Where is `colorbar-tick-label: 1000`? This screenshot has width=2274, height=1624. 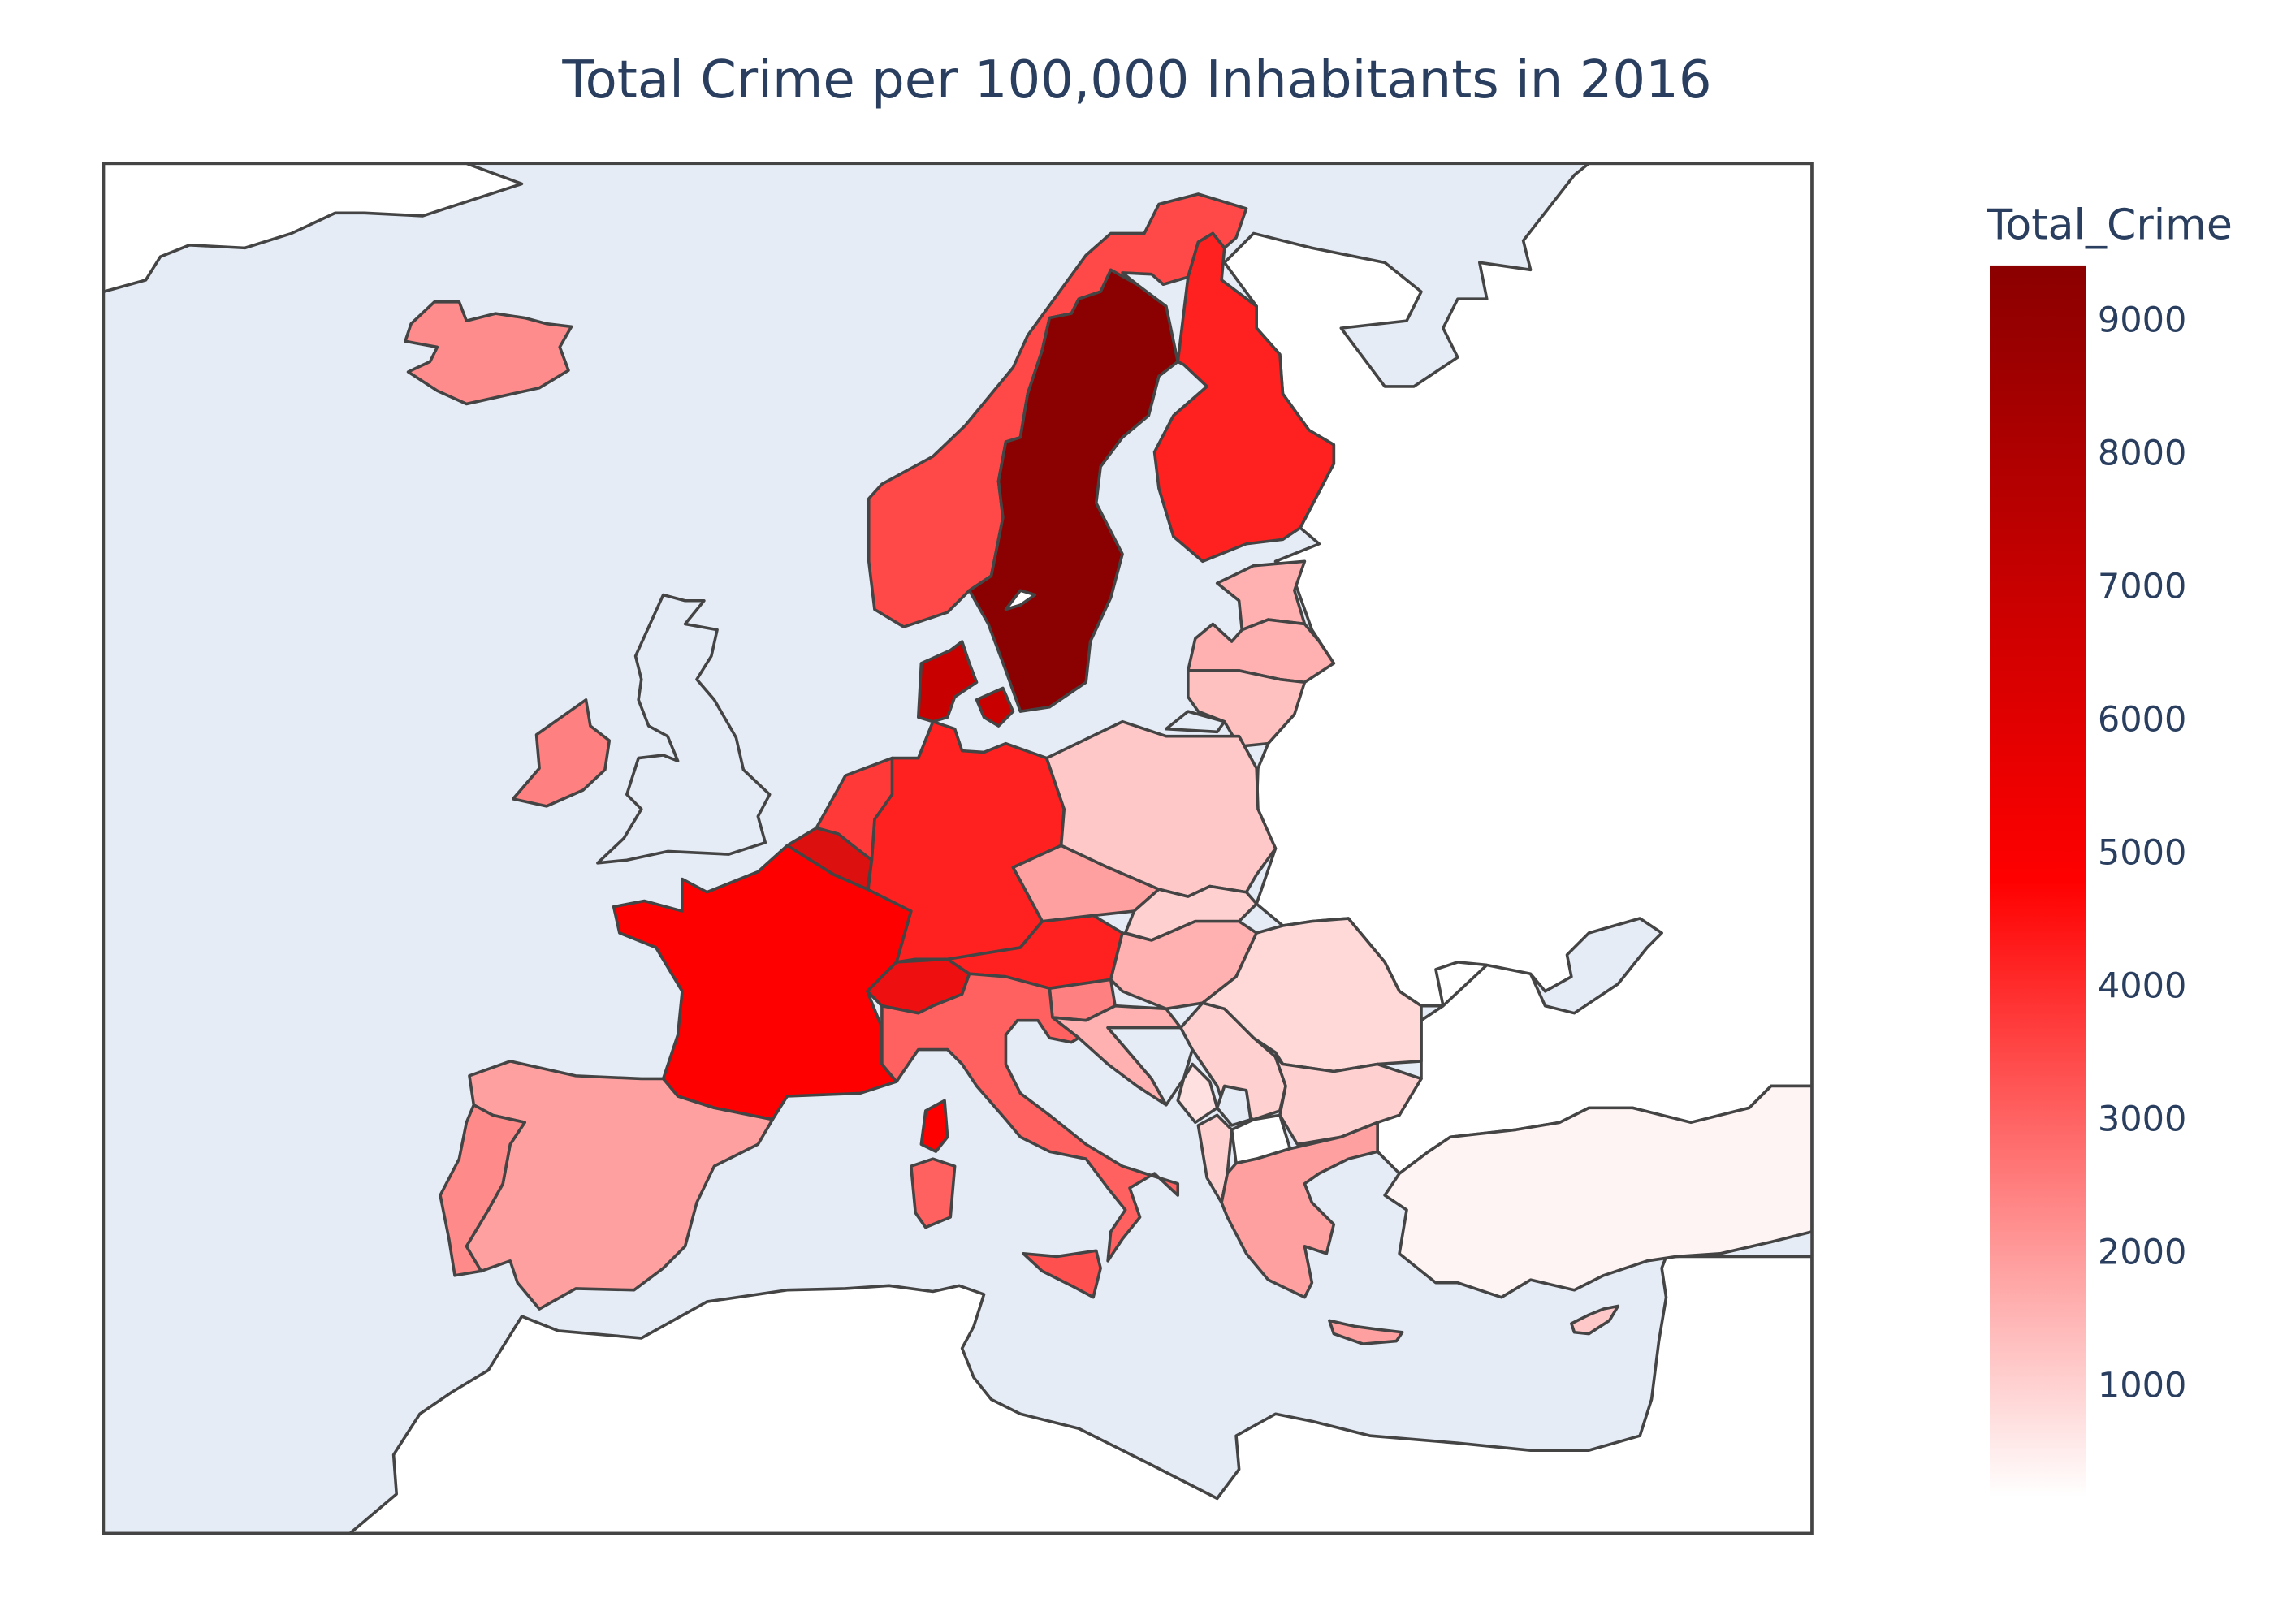
colorbar-tick-label: 1000 is located at coordinates (2142, 1385).